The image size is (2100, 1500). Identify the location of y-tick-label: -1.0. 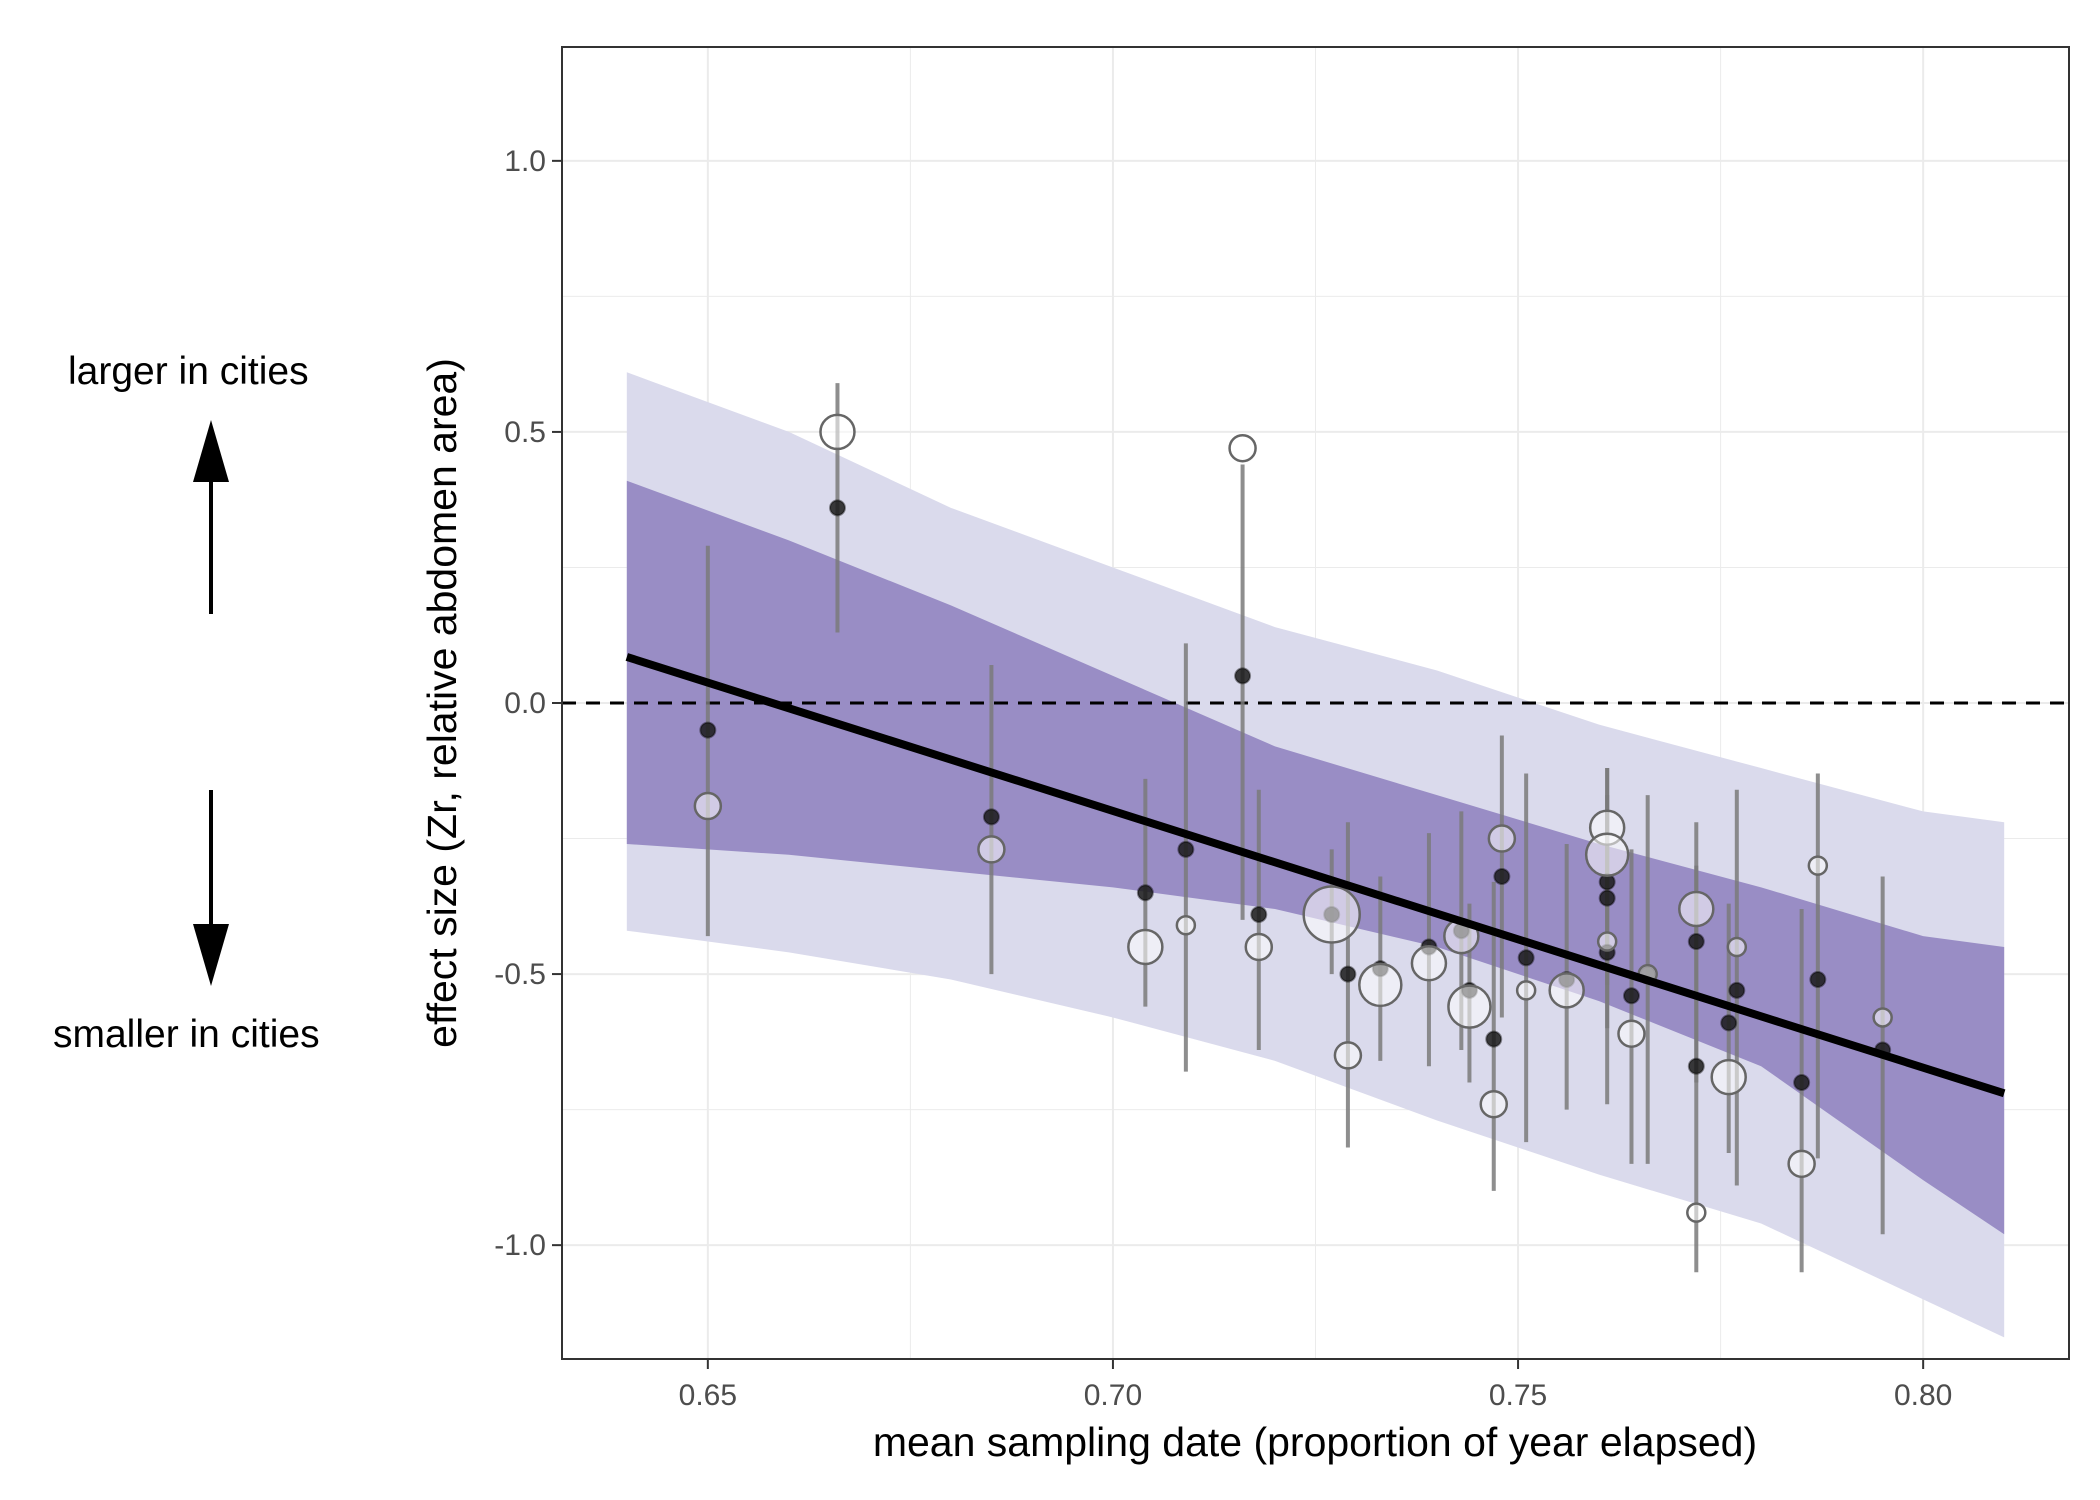
(520, 1245).